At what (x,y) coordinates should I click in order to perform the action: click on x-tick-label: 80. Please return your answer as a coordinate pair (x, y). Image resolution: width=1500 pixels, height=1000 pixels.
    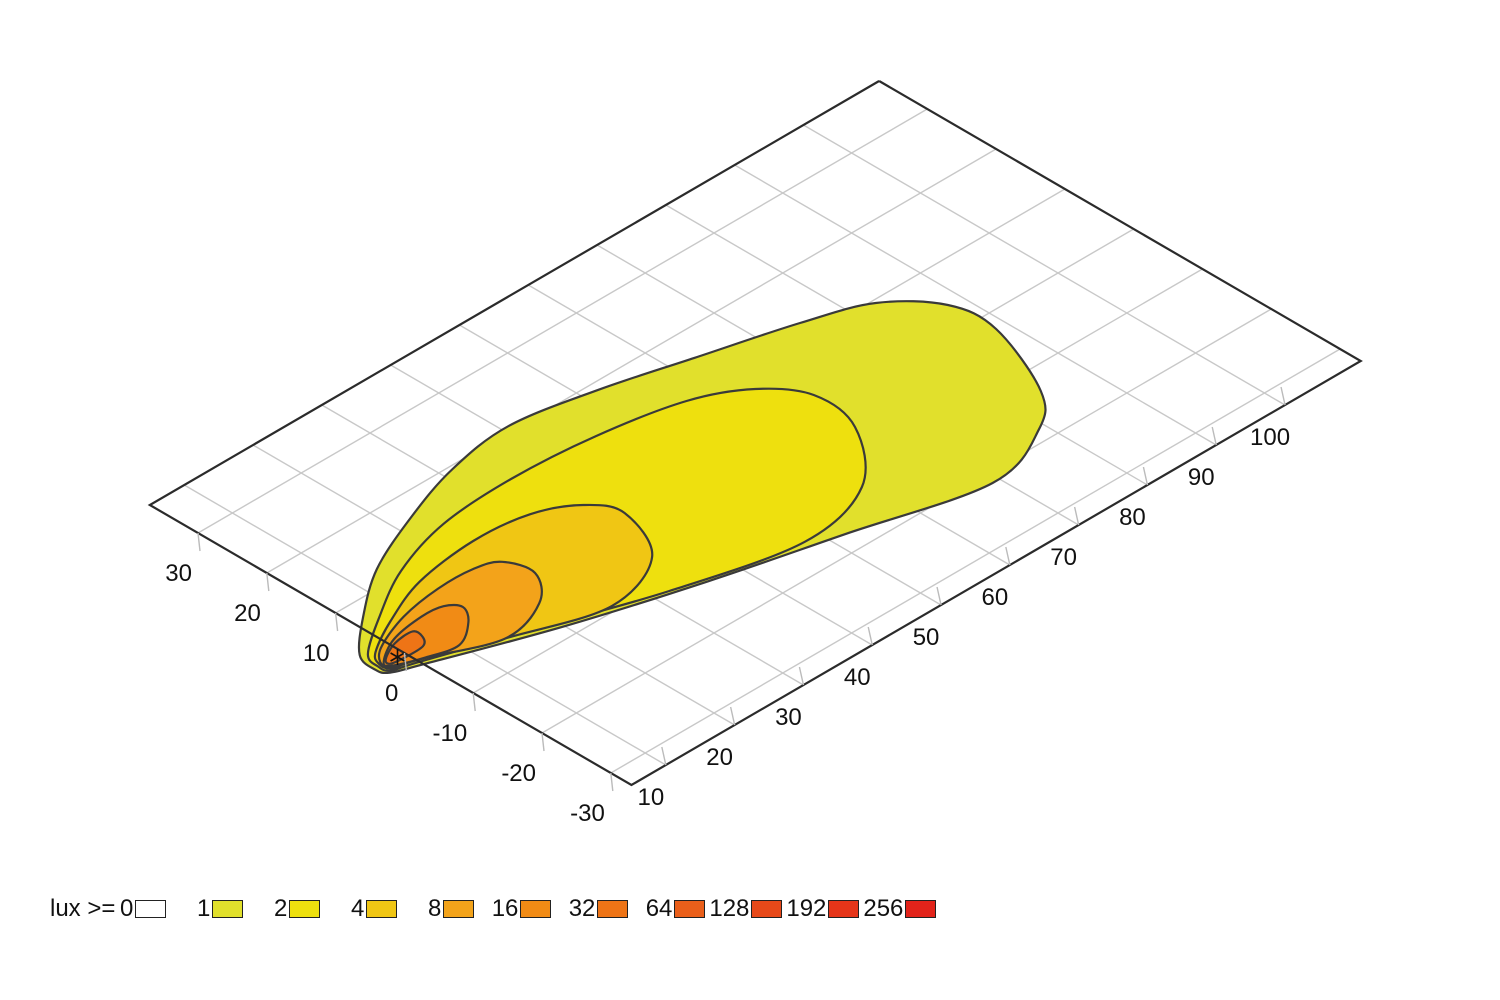
    Looking at the image, I should click on (1132, 517).